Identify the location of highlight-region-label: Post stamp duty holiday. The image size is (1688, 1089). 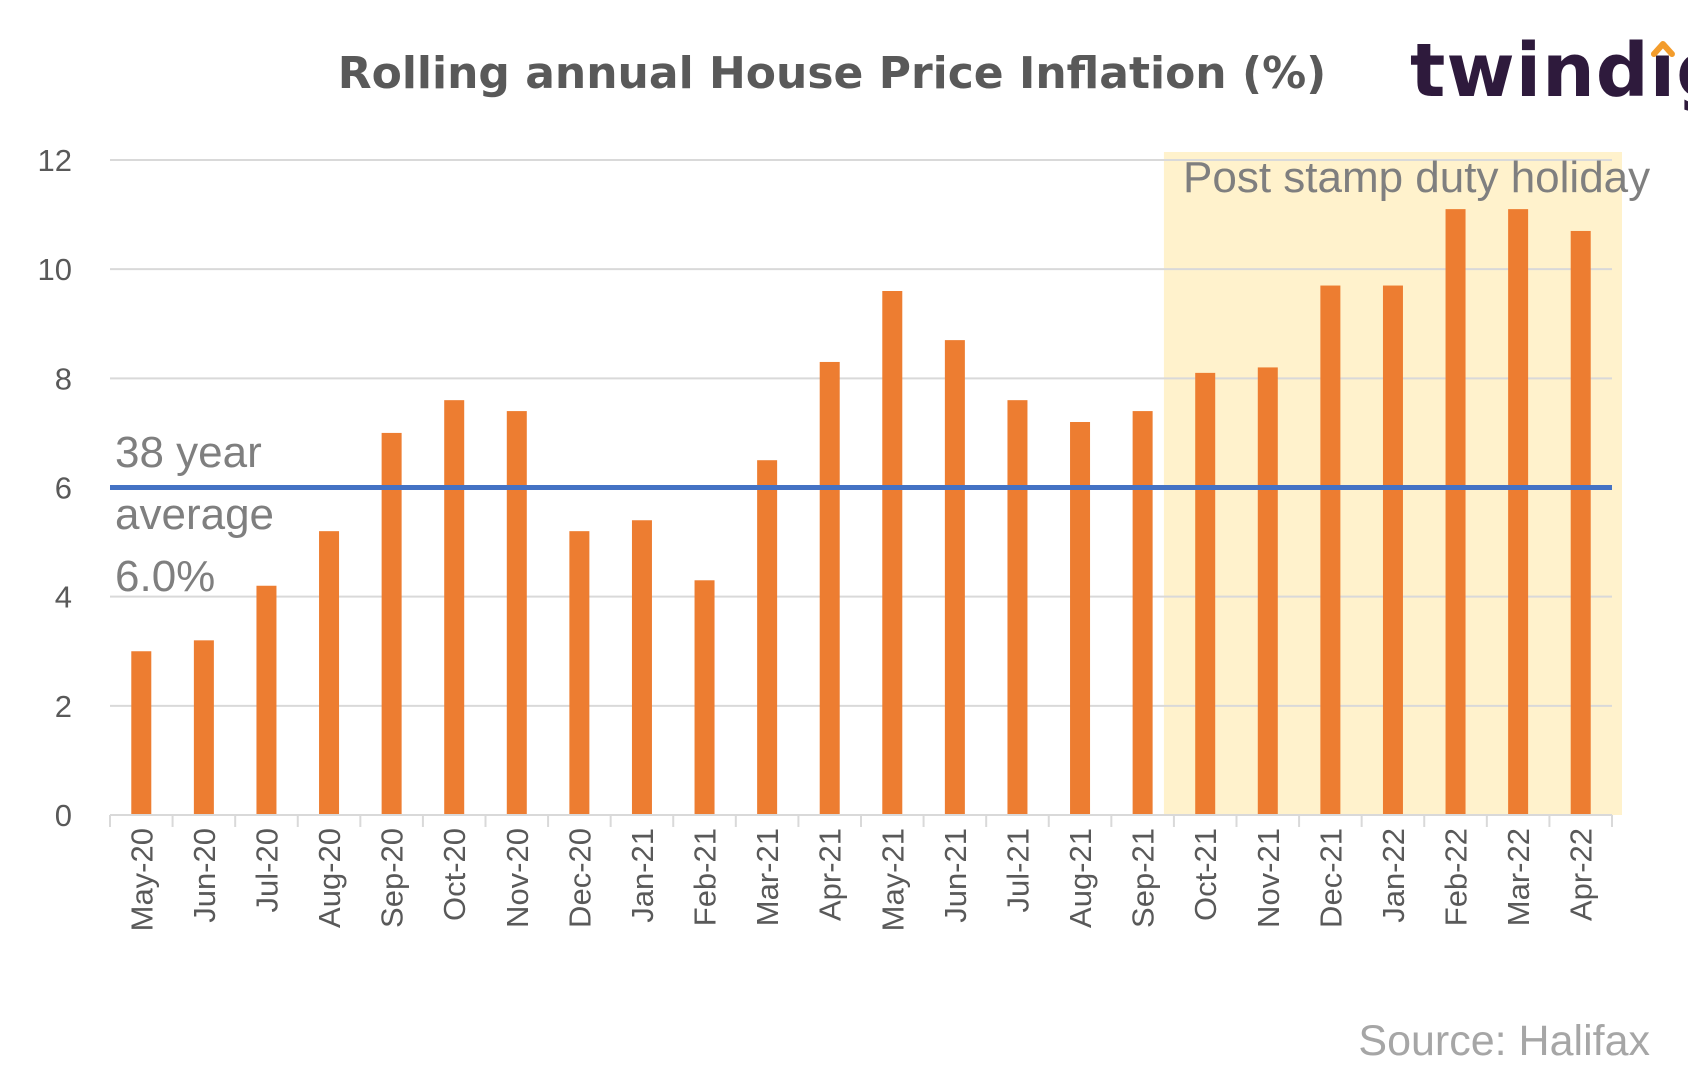
(1416, 177).